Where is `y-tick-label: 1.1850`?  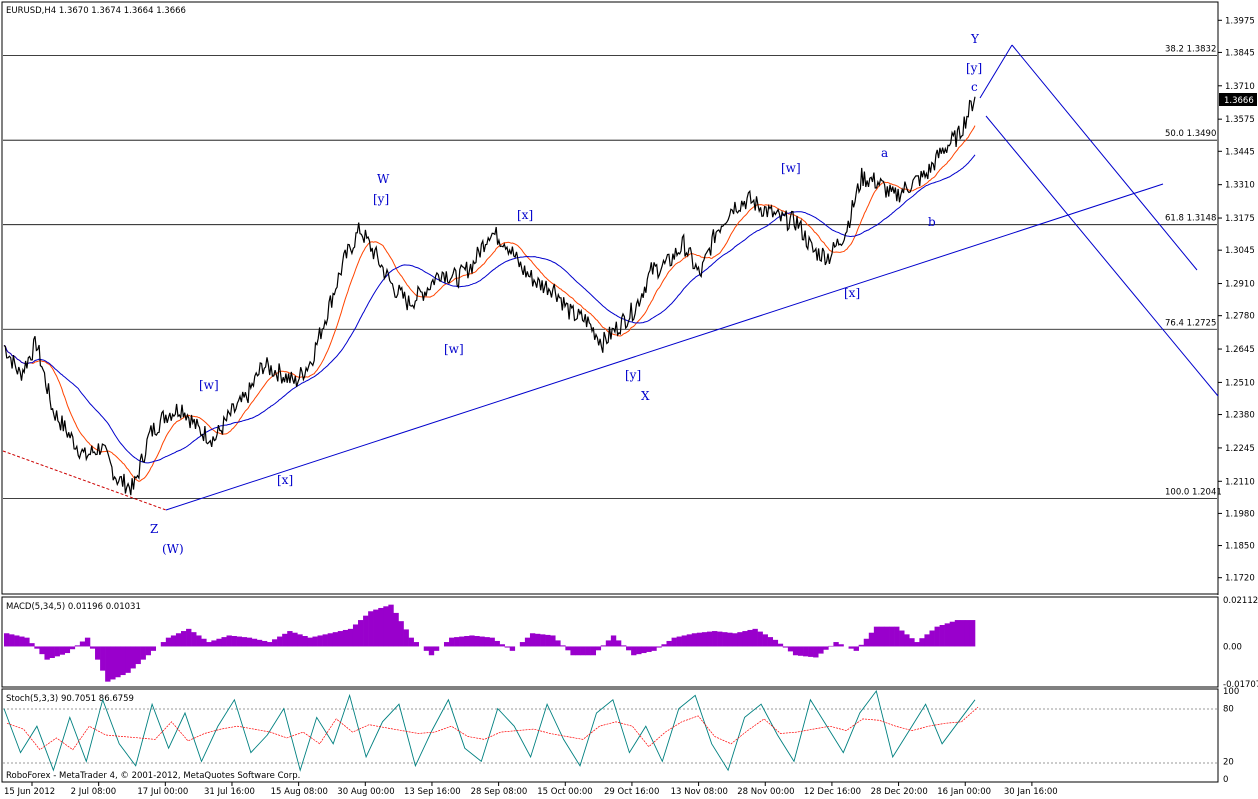
y-tick-label: 1.1850 is located at coordinates (1240, 547).